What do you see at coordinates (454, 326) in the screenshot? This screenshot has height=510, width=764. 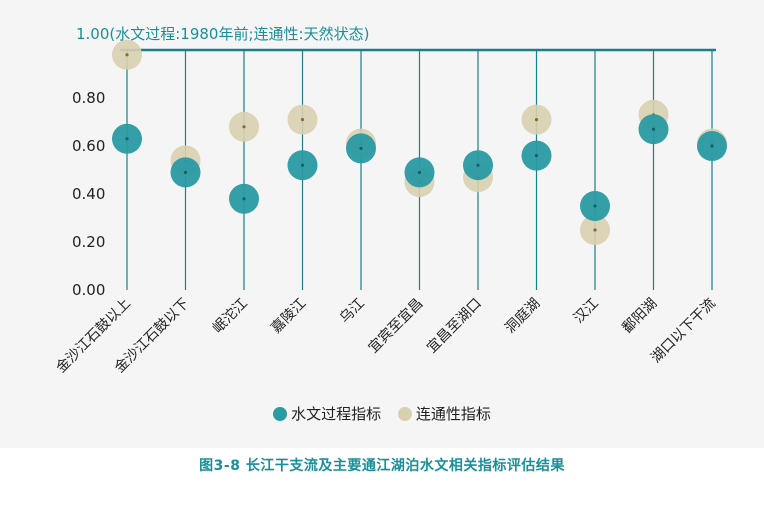 I see `x-tick-label: 宜昌至湖口` at bounding box center [454, 326].